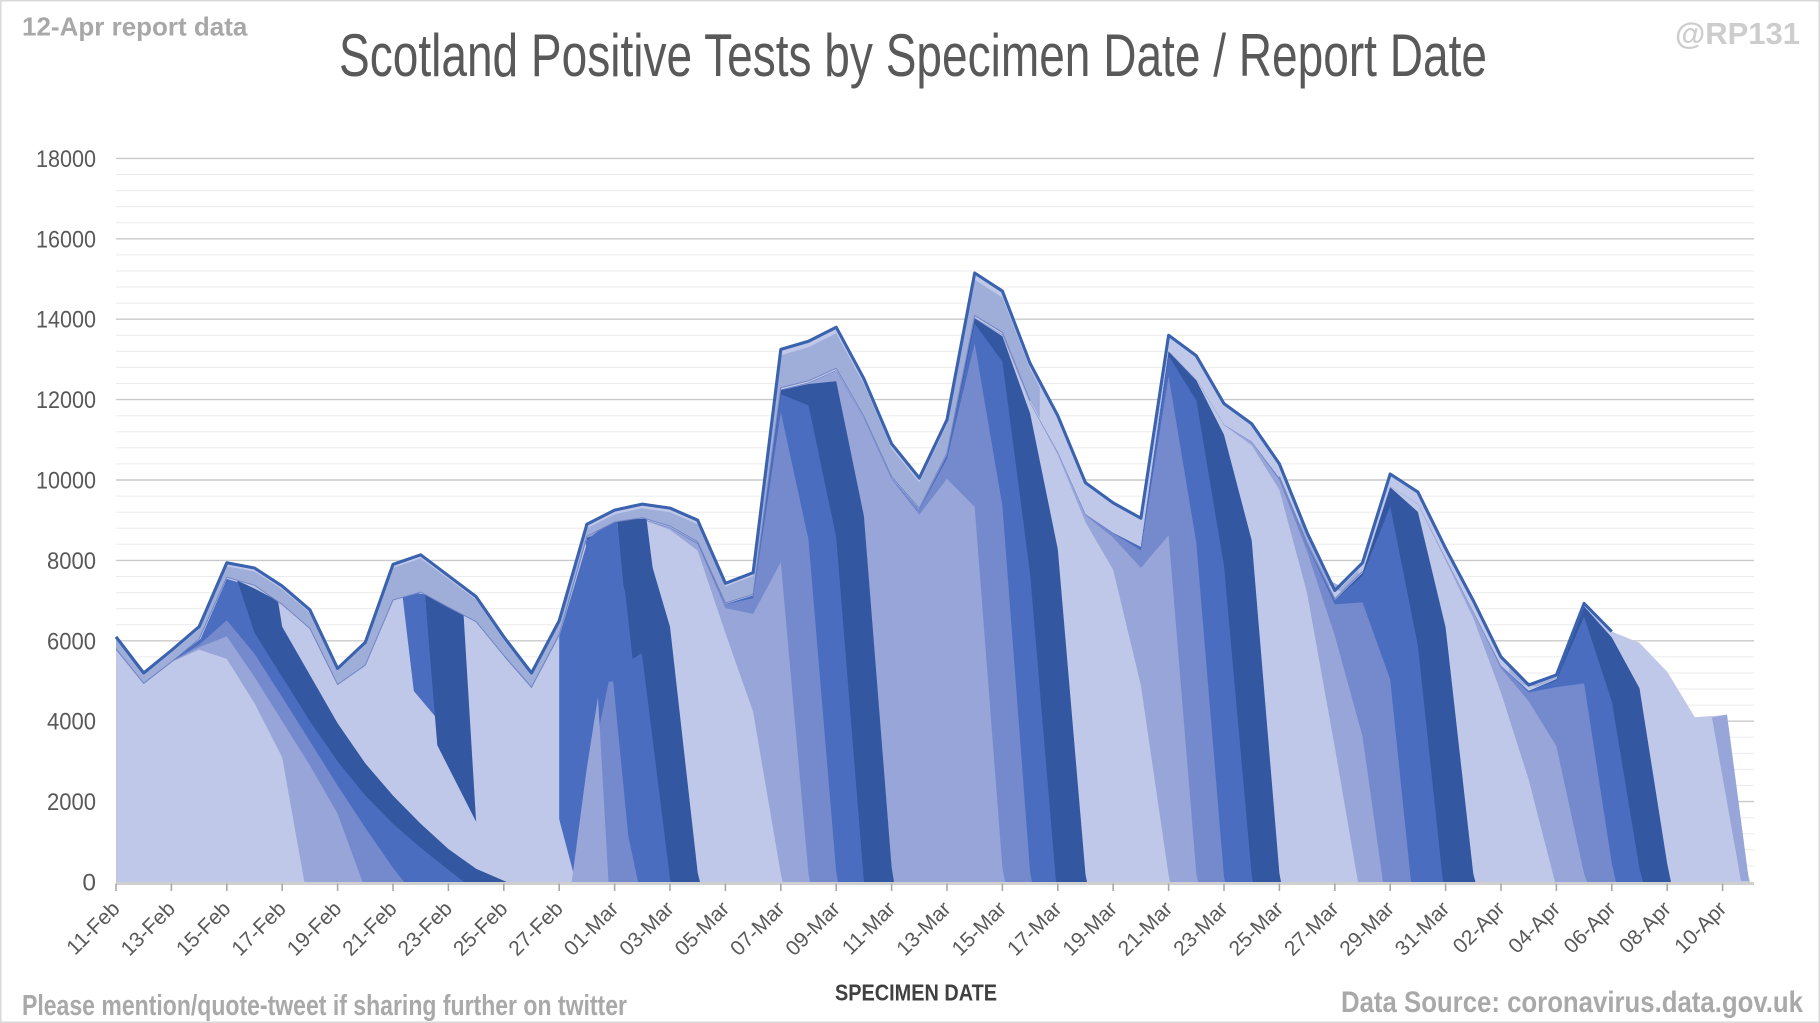 Image resolution: width=1820 pixels, height=1023 pixels. Describe the element at coordinates (71, 802) in the screenshot. I see `svg-text: 2000` at that location.